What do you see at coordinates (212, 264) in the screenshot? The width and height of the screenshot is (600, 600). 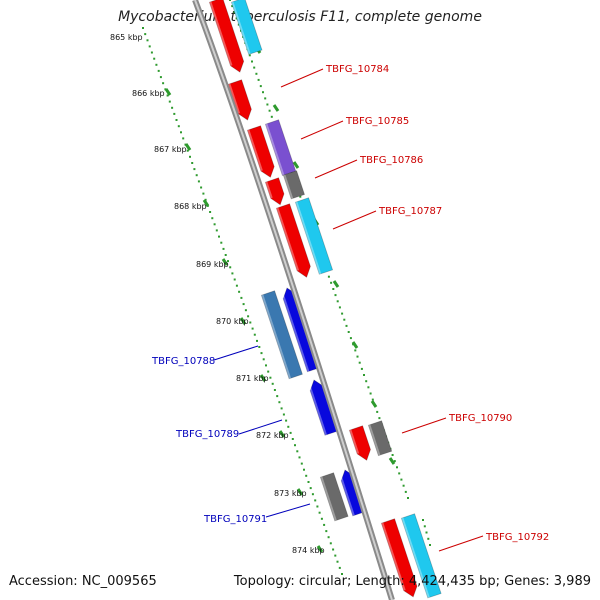 I see `tick-label: 869 kbp` at bounding box center [212, 264].